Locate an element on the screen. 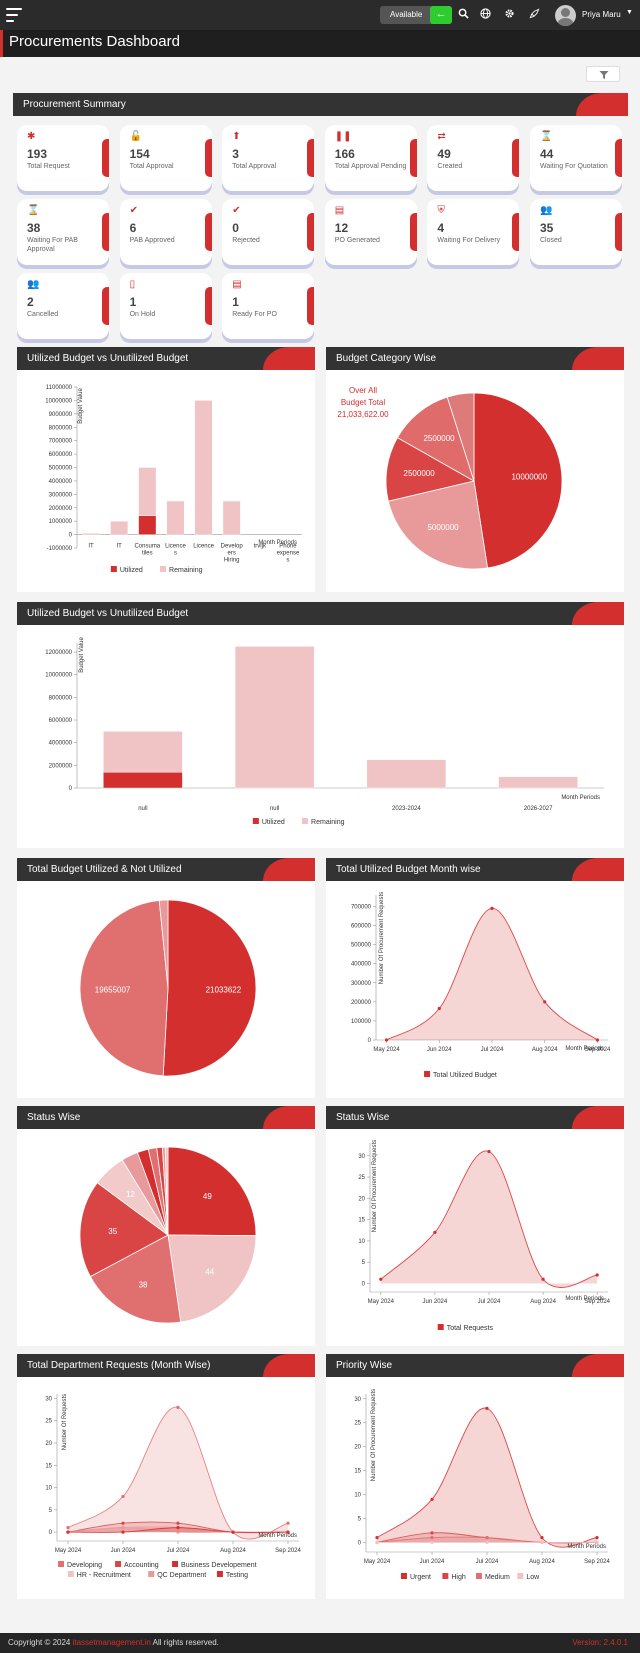 This screenshot has height=1653, width=640. card-value: 193 is located at coordinates (37, 154).